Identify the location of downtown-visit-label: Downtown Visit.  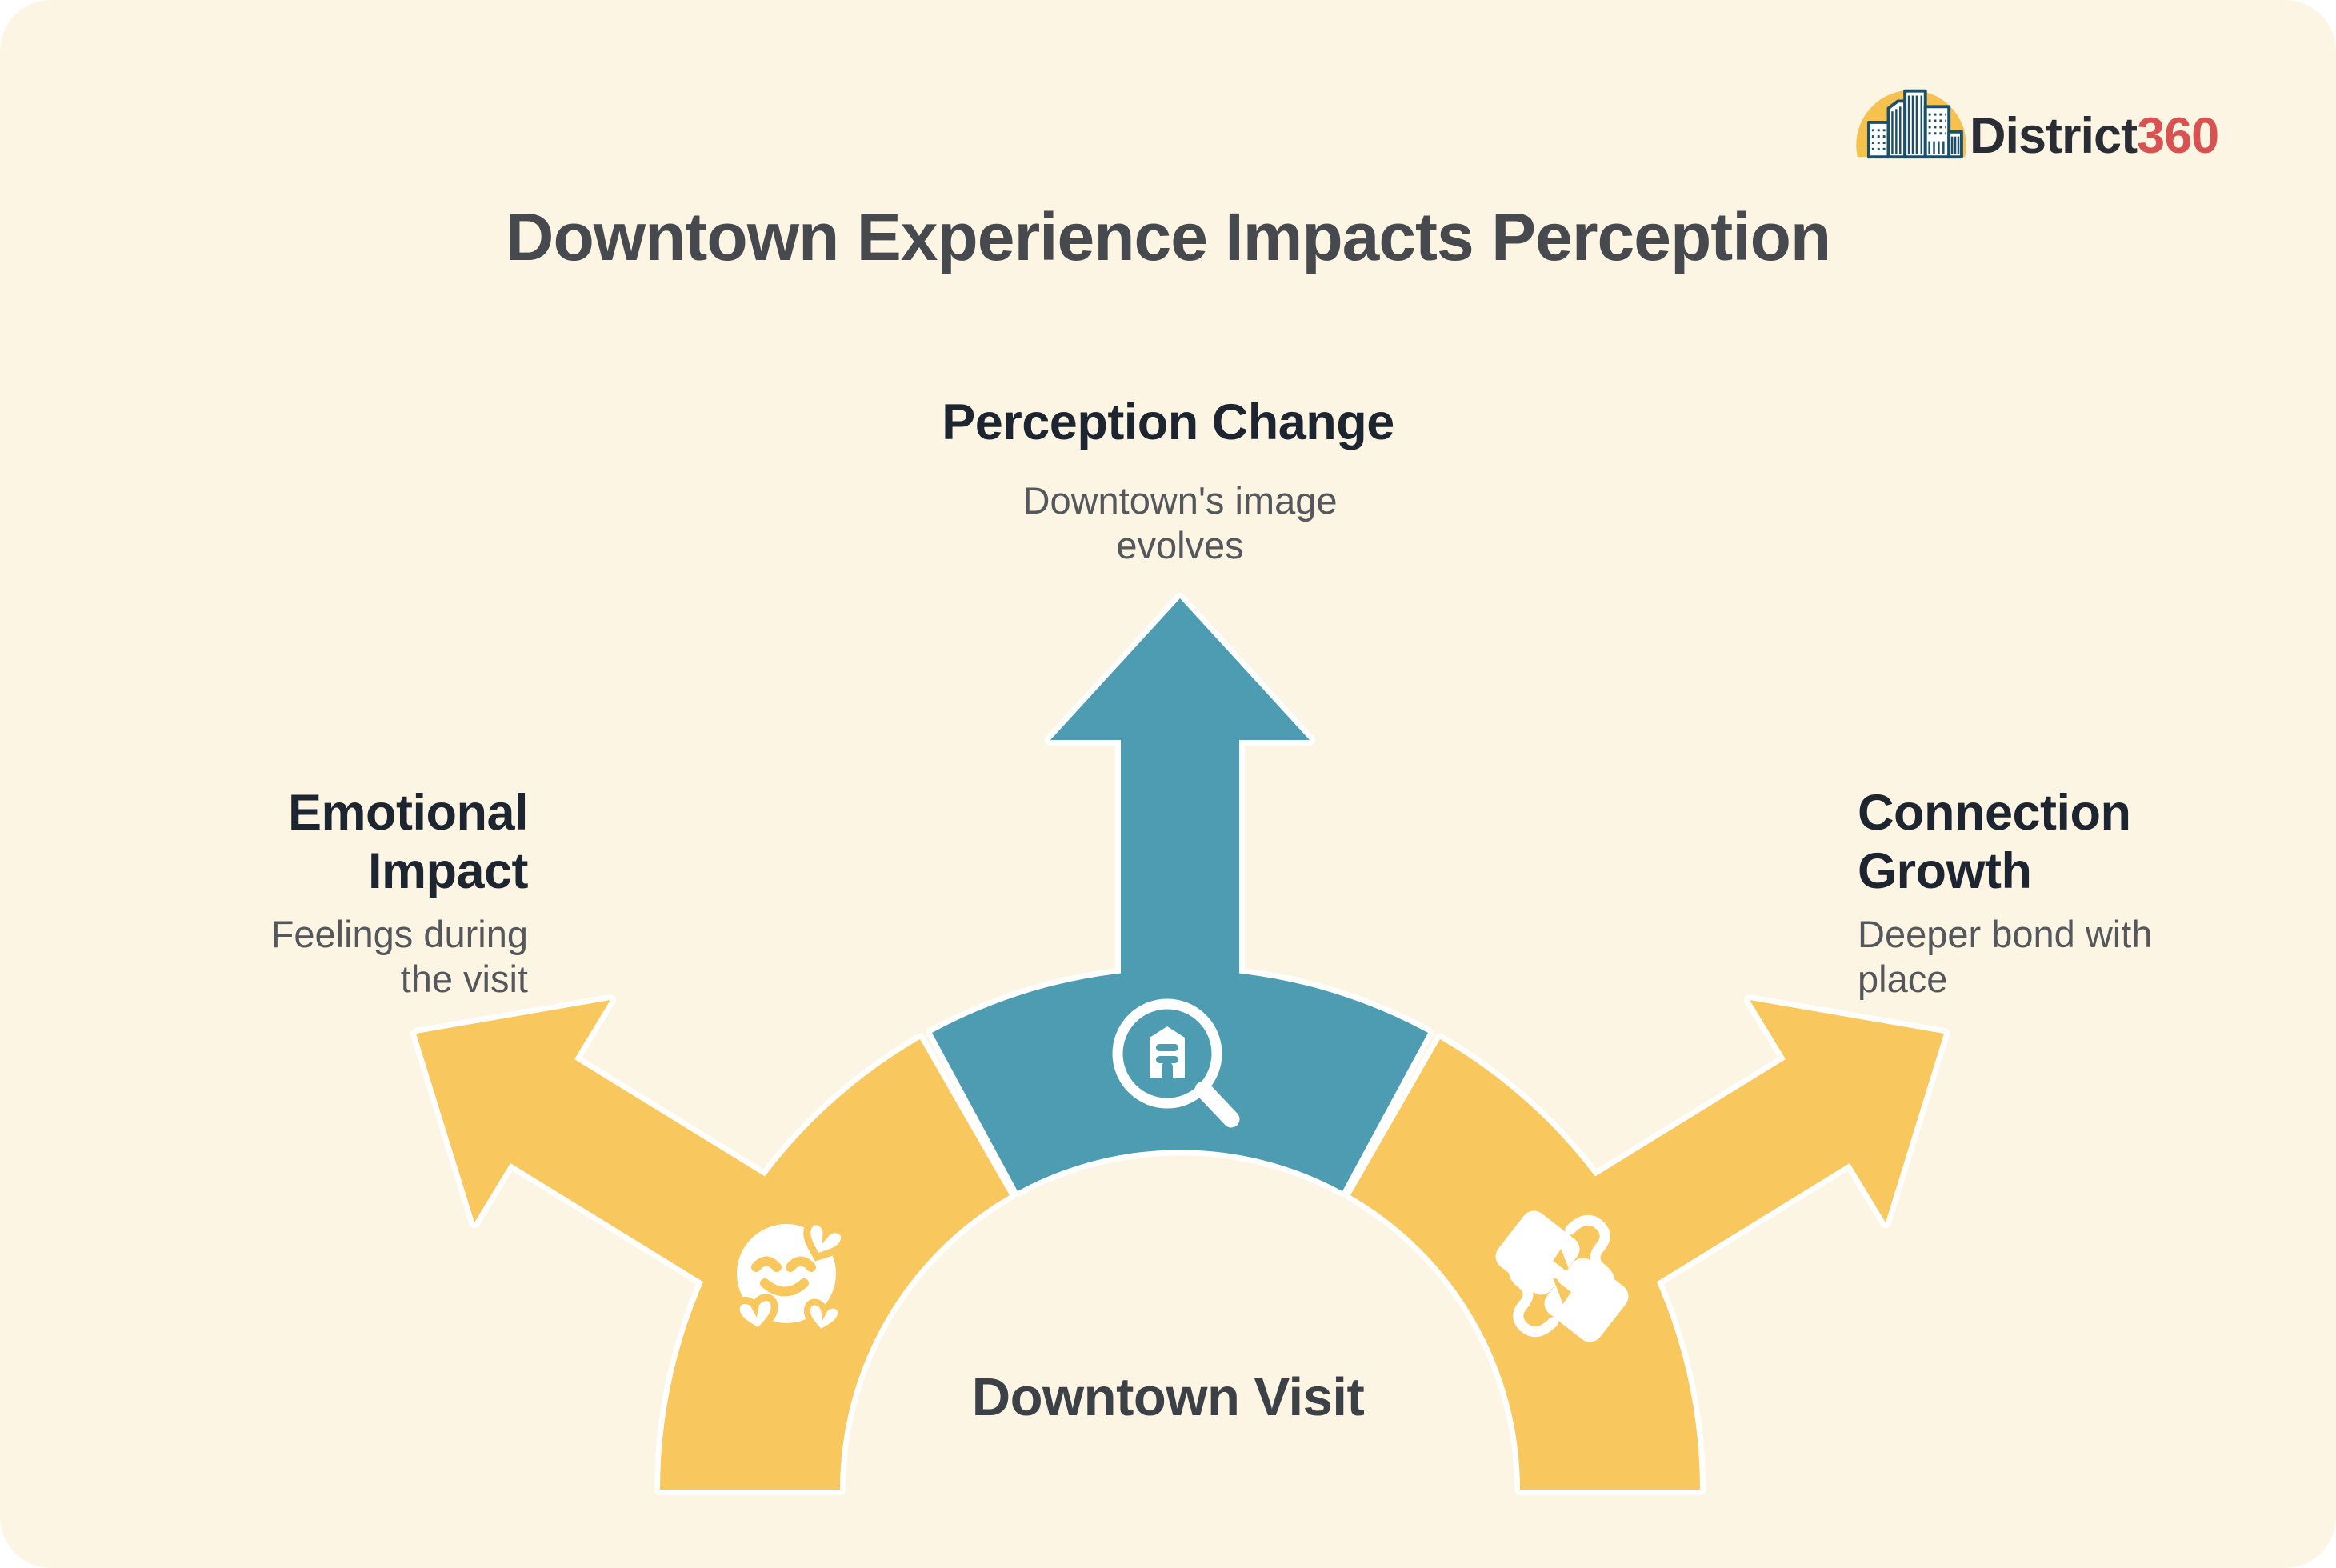
(1168, 1397).